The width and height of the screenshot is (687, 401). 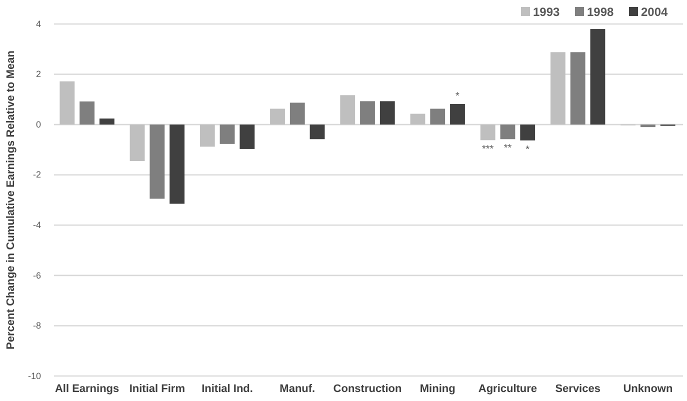 I want to click on y-tick-label: -10, so click(x=34, y=375).